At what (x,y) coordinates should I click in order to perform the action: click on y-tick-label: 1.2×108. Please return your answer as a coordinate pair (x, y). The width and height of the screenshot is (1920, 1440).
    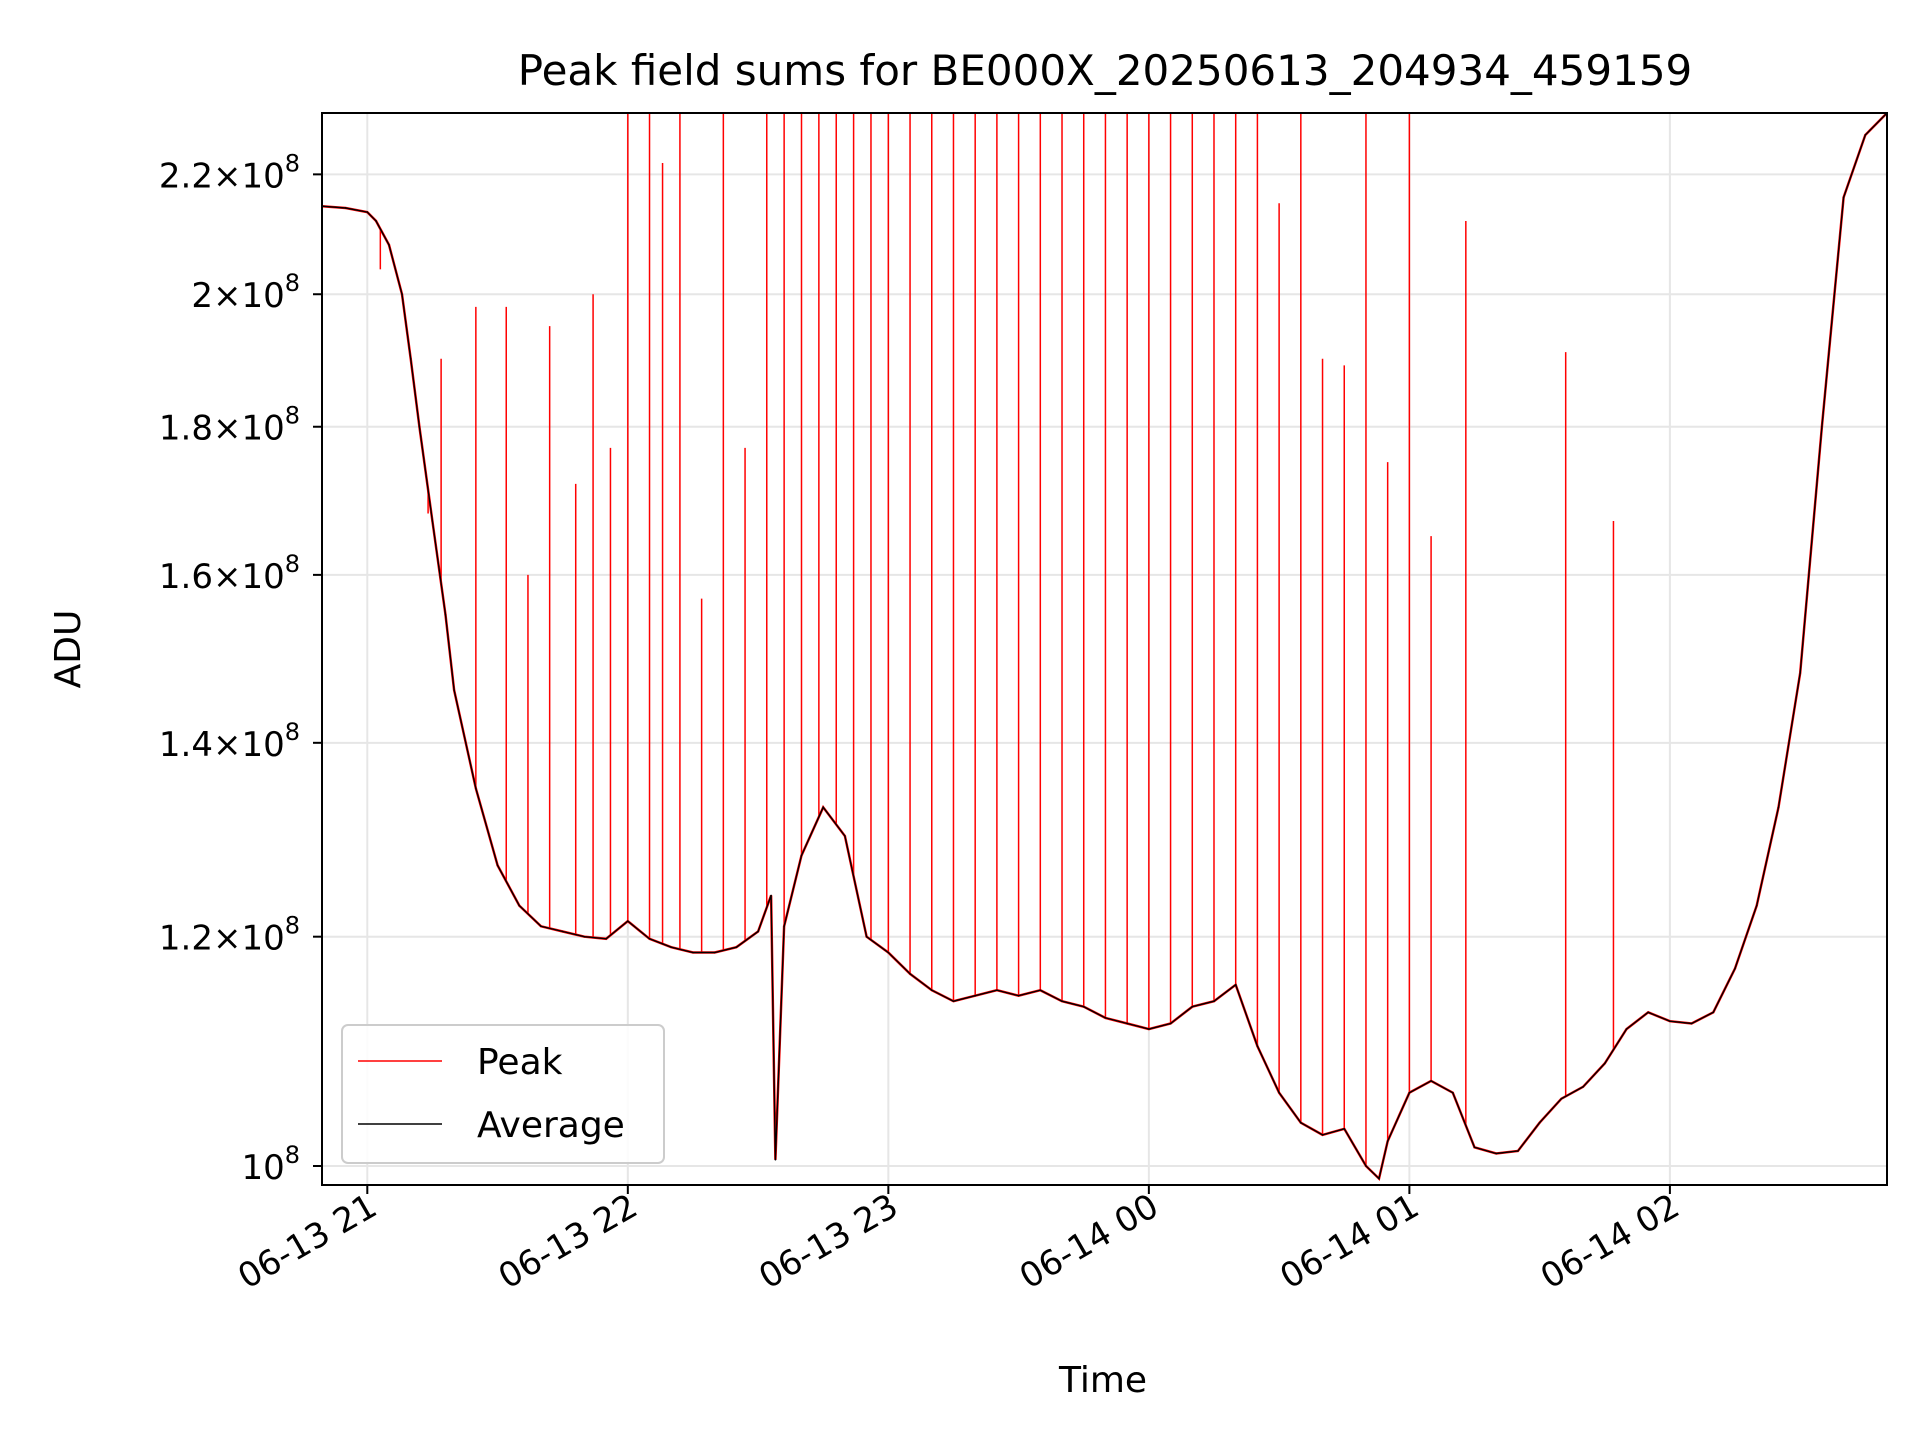
    Looking at the image, I should click on (229, 935).